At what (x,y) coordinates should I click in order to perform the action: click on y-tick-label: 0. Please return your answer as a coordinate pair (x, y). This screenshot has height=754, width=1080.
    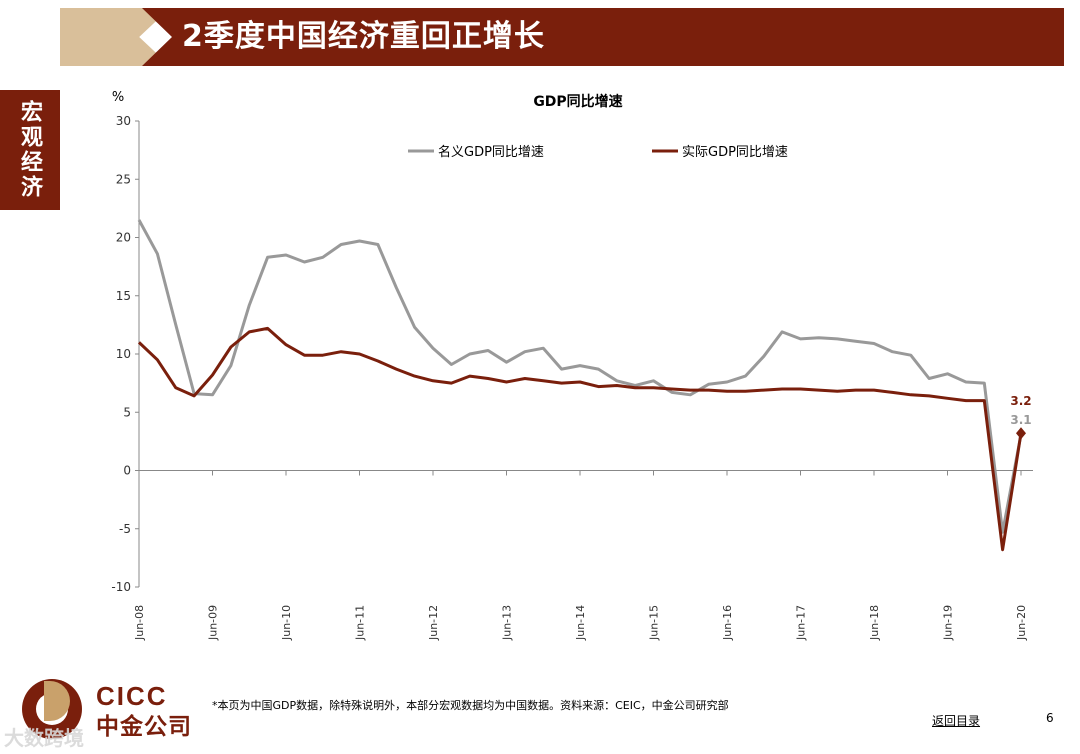
    Looking at the image, I should click on (127, 471).